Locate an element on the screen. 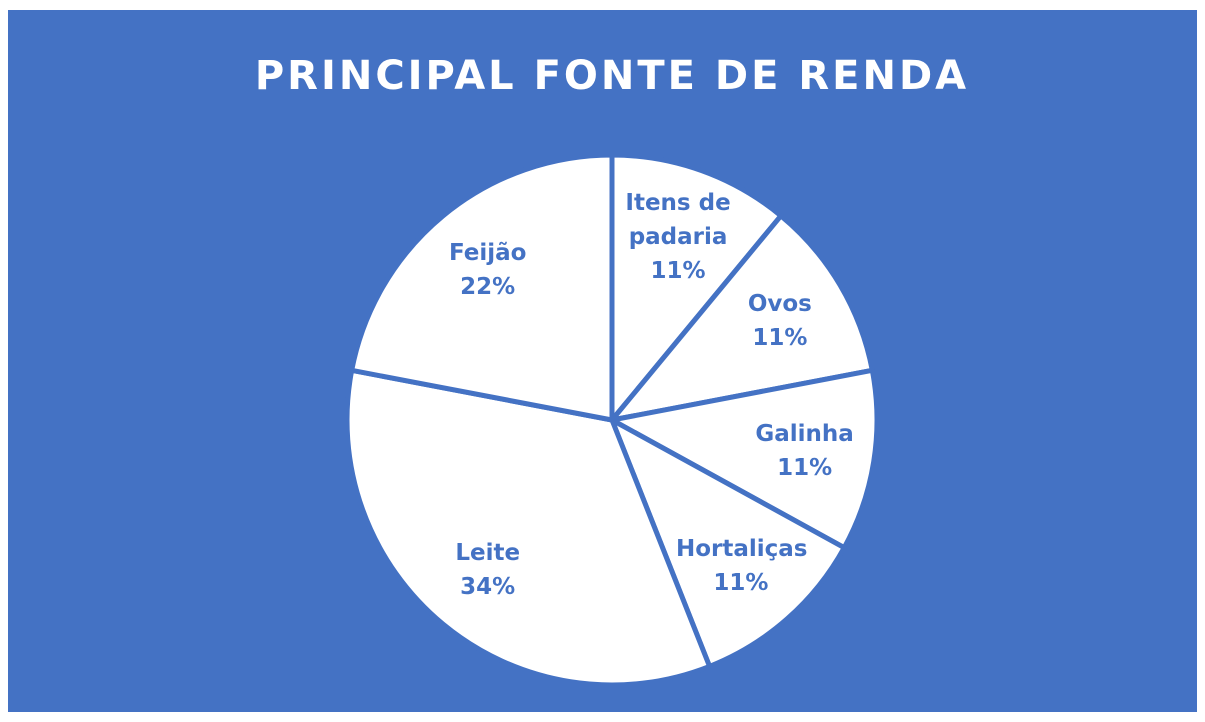 This screenshot has height=722, width=1205. slice-label: Itens de padaria 11% is located at coordinates (678, 237).